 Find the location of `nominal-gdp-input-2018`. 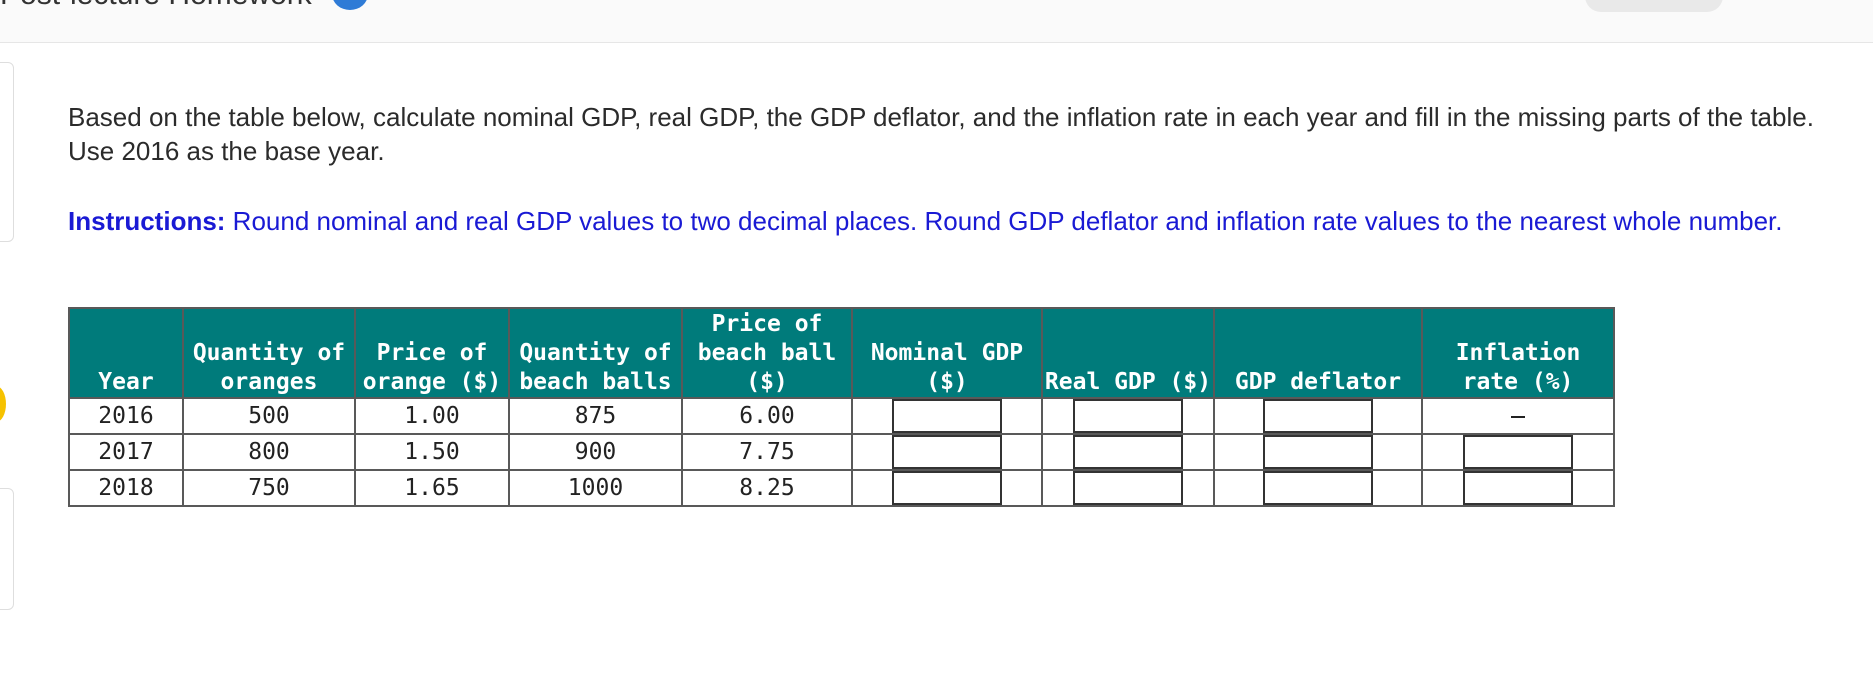

nominal-gdp-input-2018 is located at coordinates (947, 488).